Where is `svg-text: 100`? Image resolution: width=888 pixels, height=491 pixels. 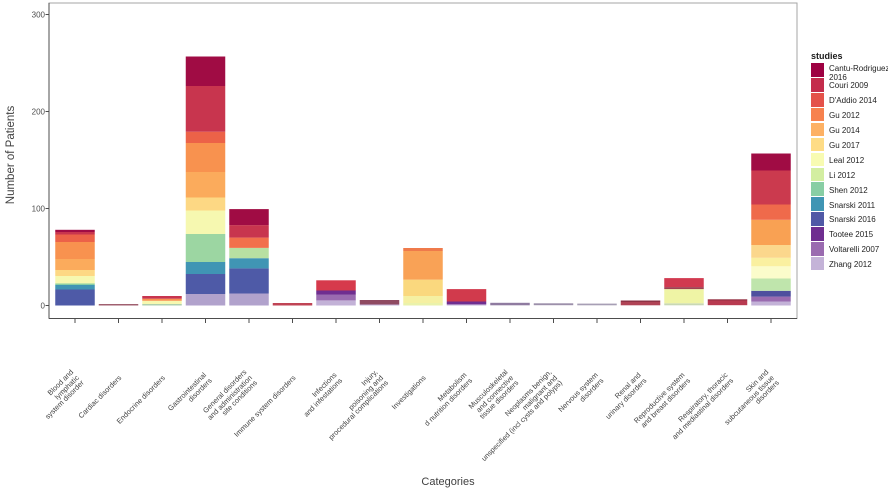 svg-text: 100 is located at coordinates (39, 208).